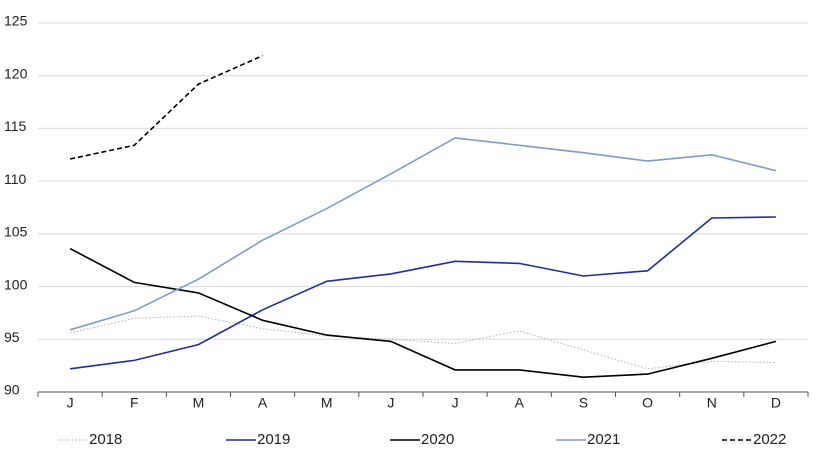 The image size is (820, 462). Describe the element at coordinates (583, 403) in the screenshot. I see `x-tick-label: S` at that location.